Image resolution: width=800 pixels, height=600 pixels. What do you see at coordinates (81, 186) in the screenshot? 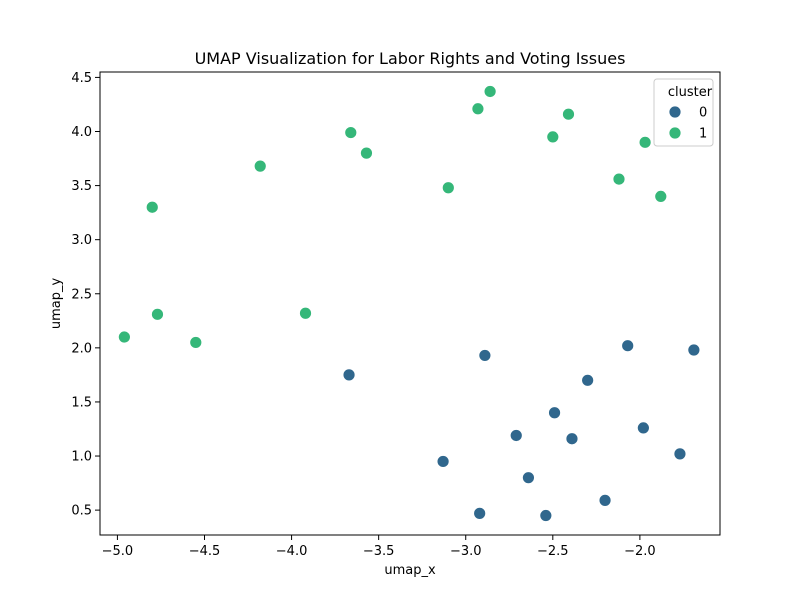
I see `y-tick-label: 3.5` at bounding box center [81, 186].